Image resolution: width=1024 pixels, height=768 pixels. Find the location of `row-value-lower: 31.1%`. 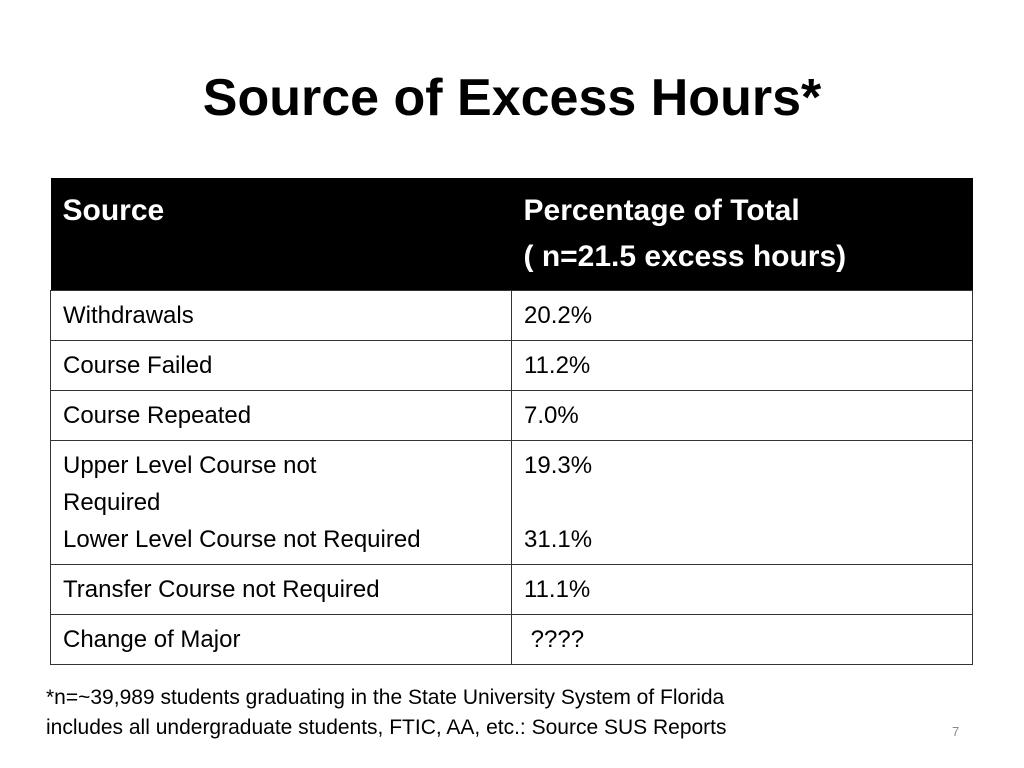

row-value-lower: 31.1% is located at coordinates (558, 539).